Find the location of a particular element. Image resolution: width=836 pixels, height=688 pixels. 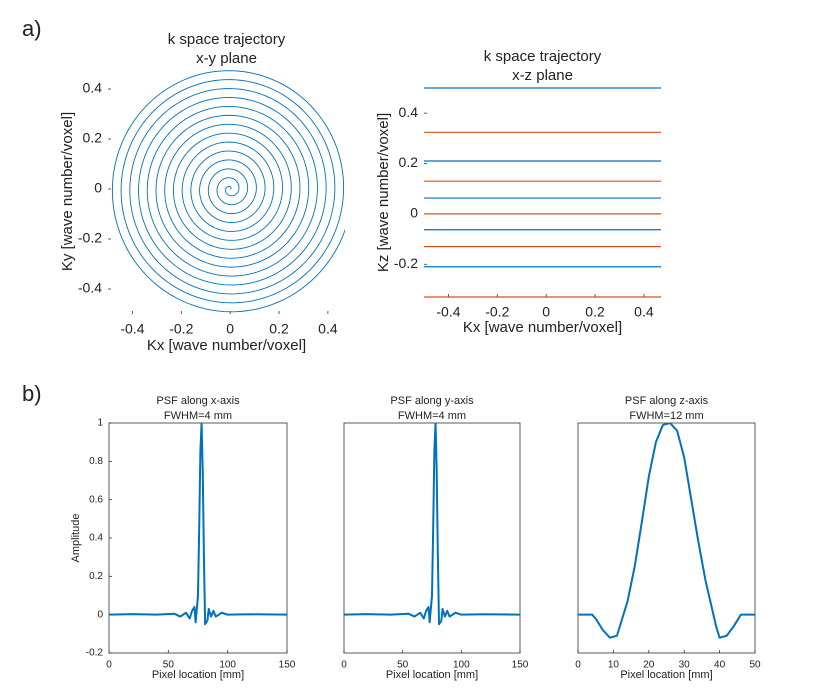

chart-title: PSF along x-axis is located at coordinates (198, 401).